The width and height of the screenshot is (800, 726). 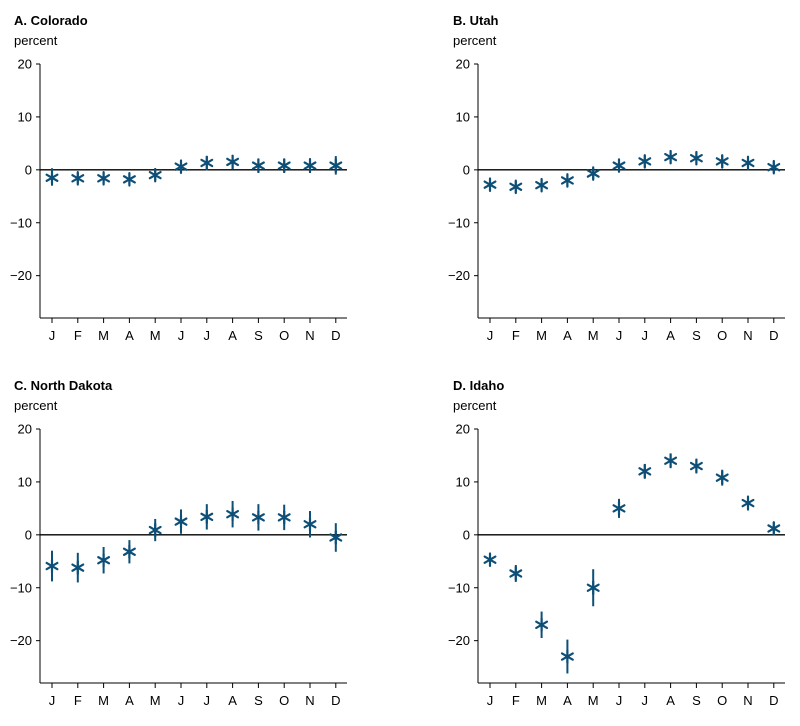 What do you see at coordinates (476, 20) in the screenshot?
I see `panel-title: B. Utah` at bounding box center [476, 20].